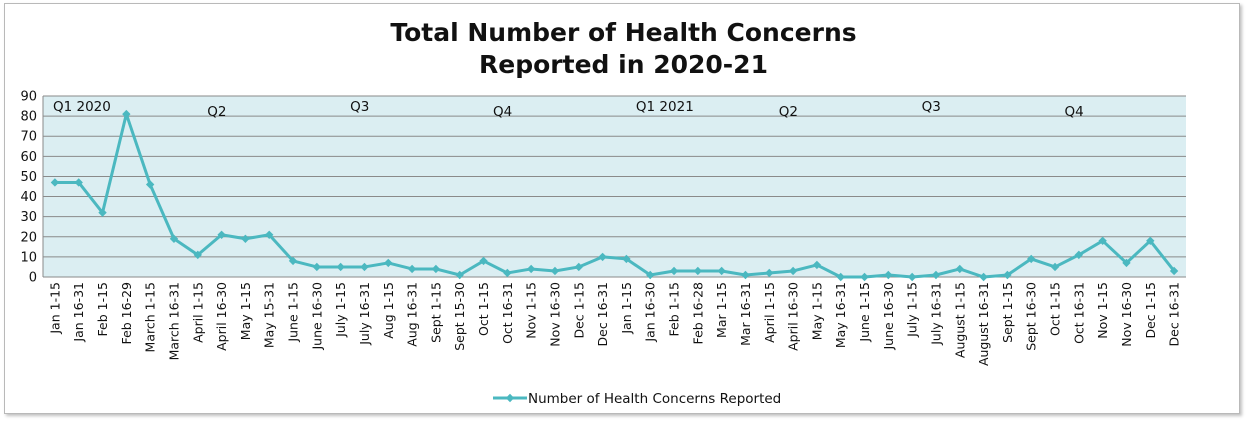 The height and width of the screenshot is (421, 1247). Describe the element at coordinates (33, 278) in the screenshot. I see `y-tick-label: 0` at that location.